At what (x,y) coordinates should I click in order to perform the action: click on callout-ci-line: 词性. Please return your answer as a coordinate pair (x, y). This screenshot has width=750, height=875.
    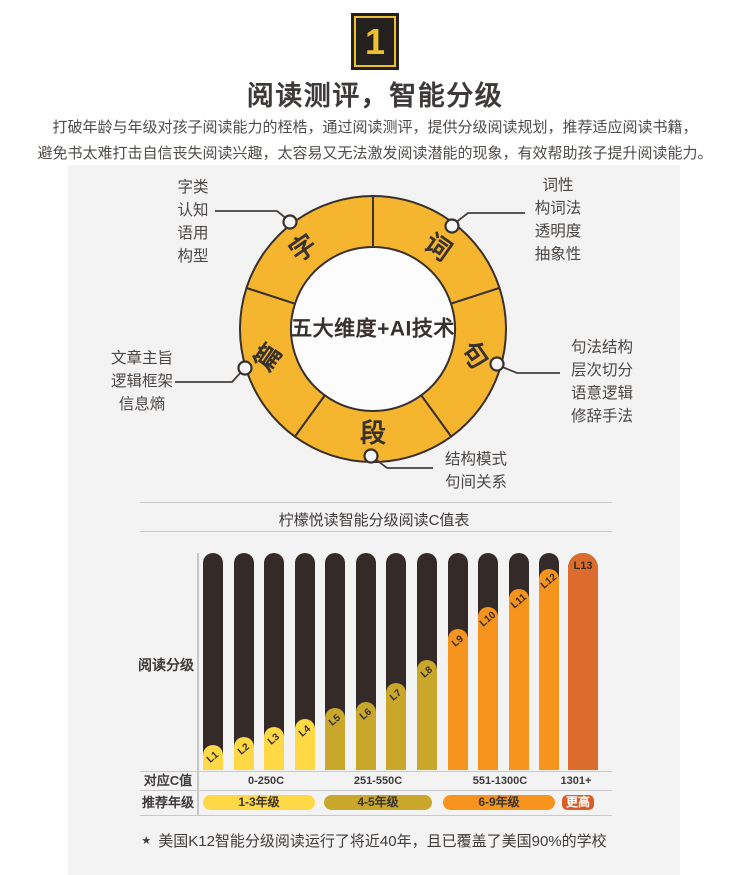
    Looking at the image, I should click on (558, 185).